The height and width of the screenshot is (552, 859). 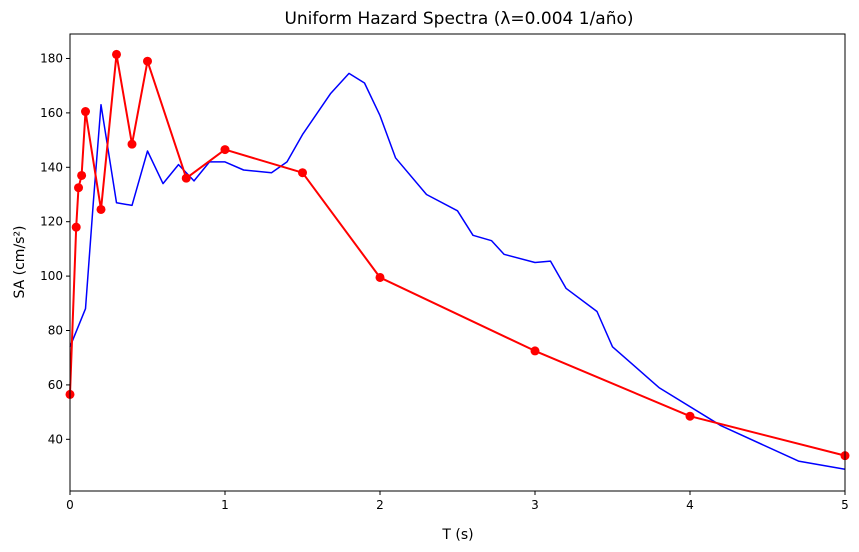 I want to click on y-tick-label: 180, so click(x=51, y=58).